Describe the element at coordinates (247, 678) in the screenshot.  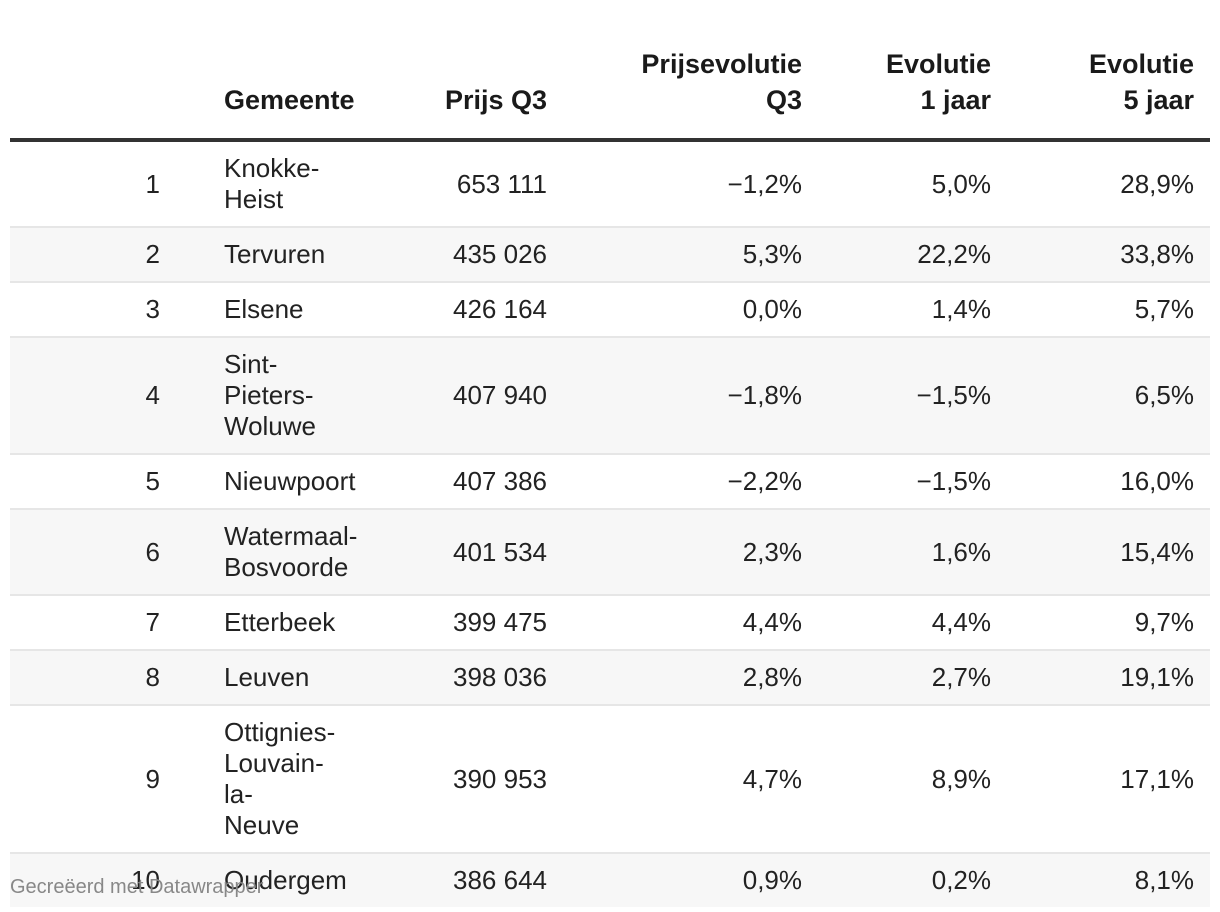
I see `cell-gemeente: Leuven` at that location.